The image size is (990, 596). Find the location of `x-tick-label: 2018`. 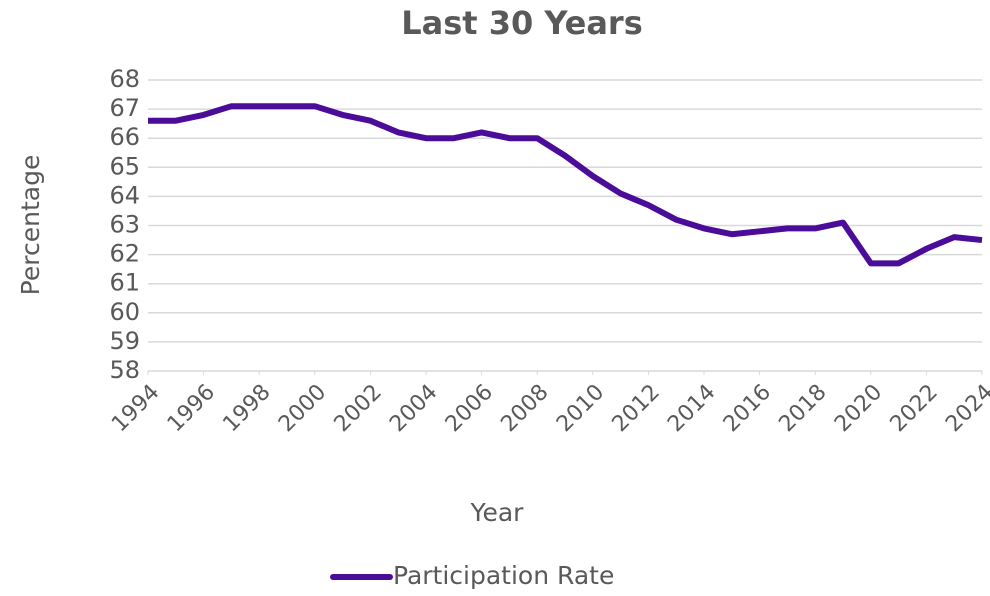

x-tick-label: 2018 is located at coordinates (802, 408).